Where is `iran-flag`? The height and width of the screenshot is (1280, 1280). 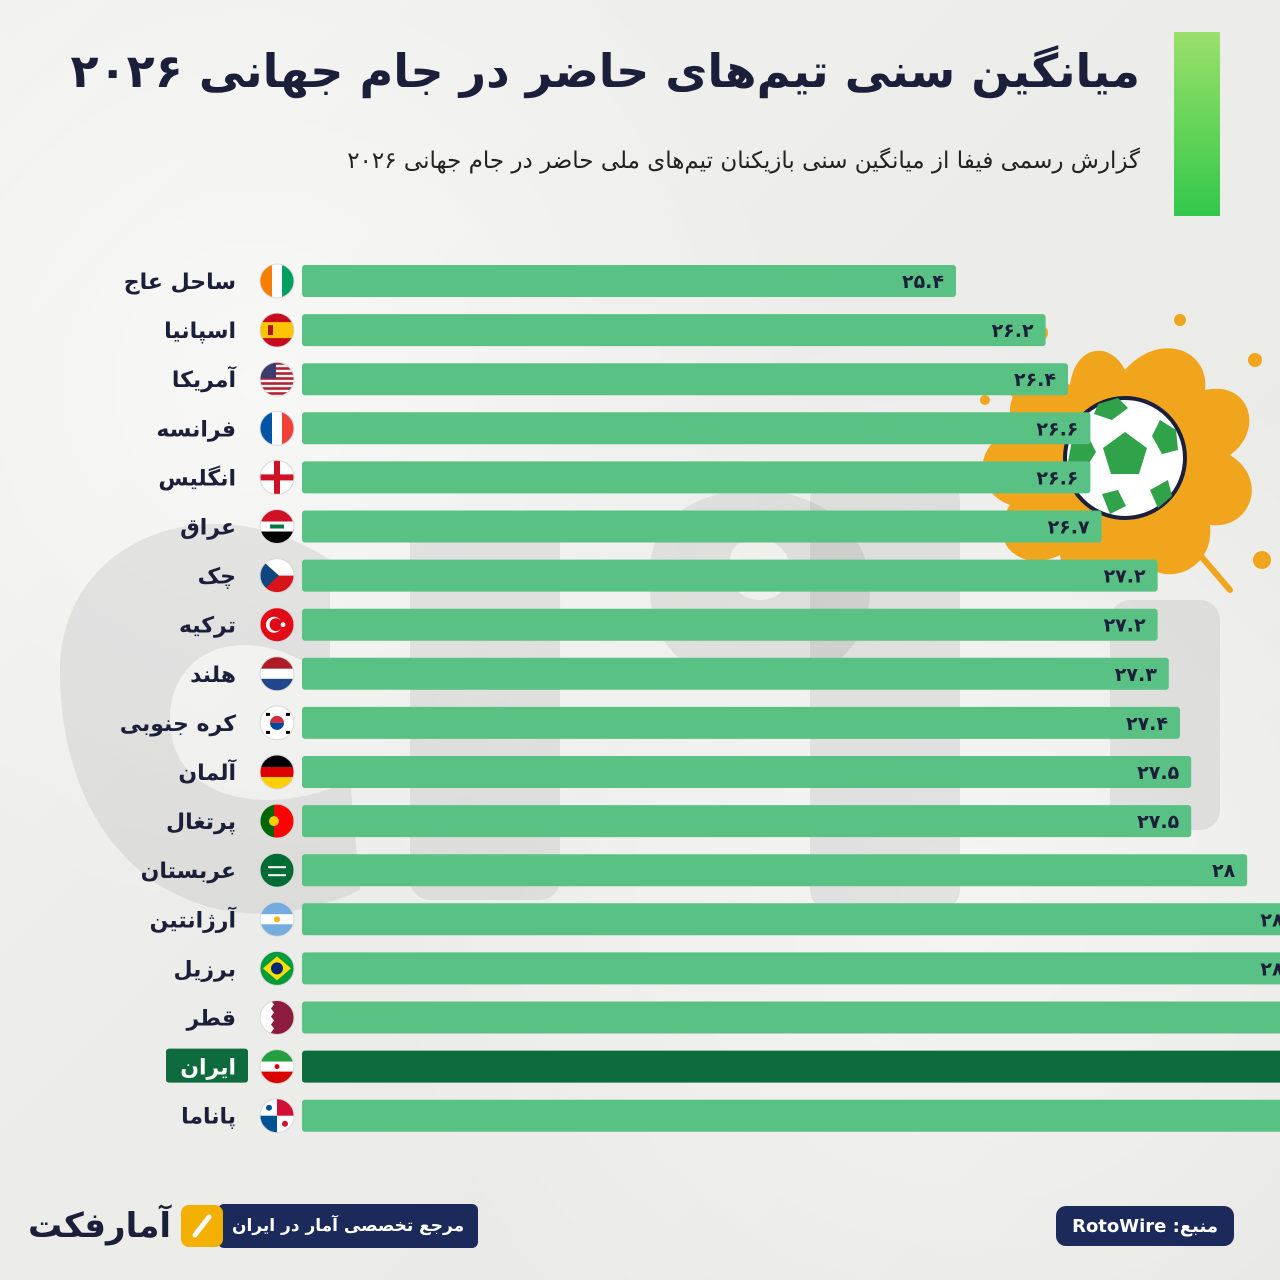
iran-flag is located at coordinates (277, 1067).